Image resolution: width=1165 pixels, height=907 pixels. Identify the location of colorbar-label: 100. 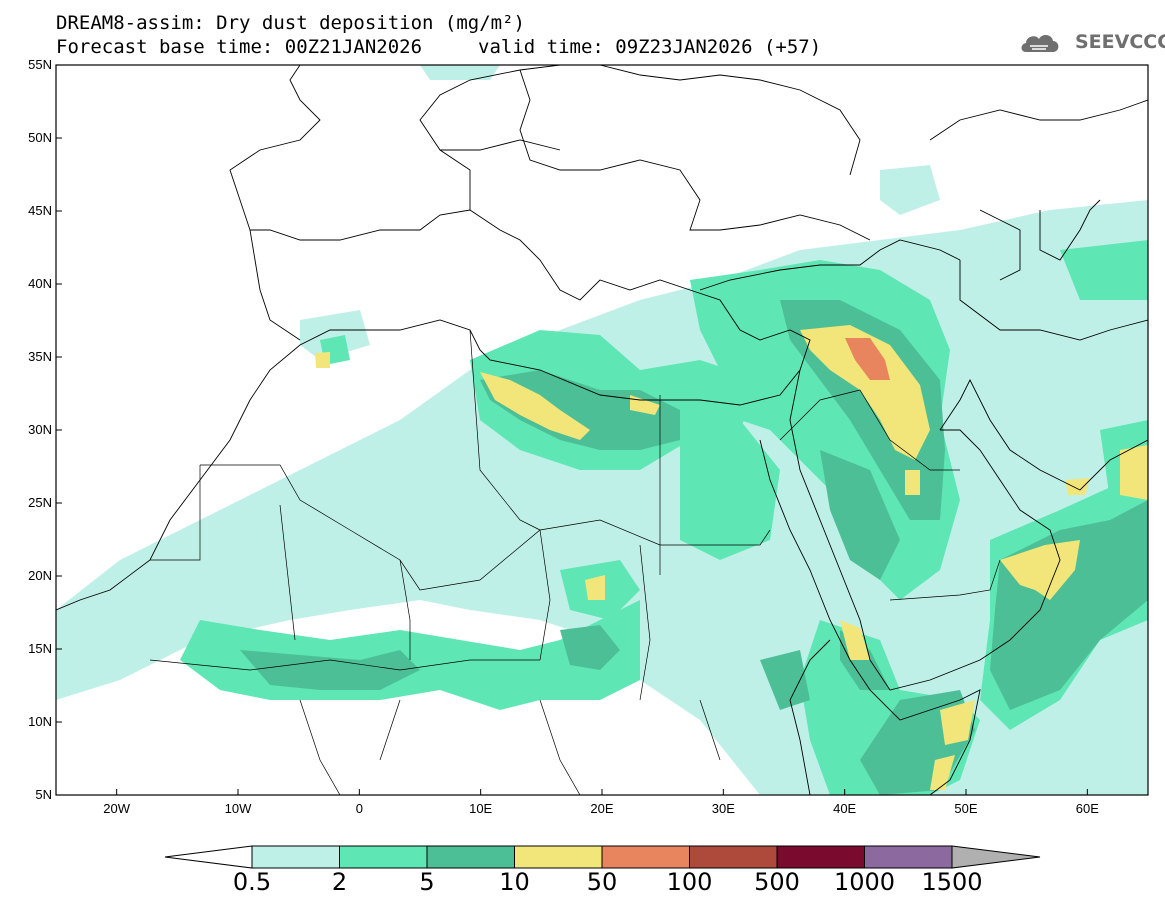
(689, 882).